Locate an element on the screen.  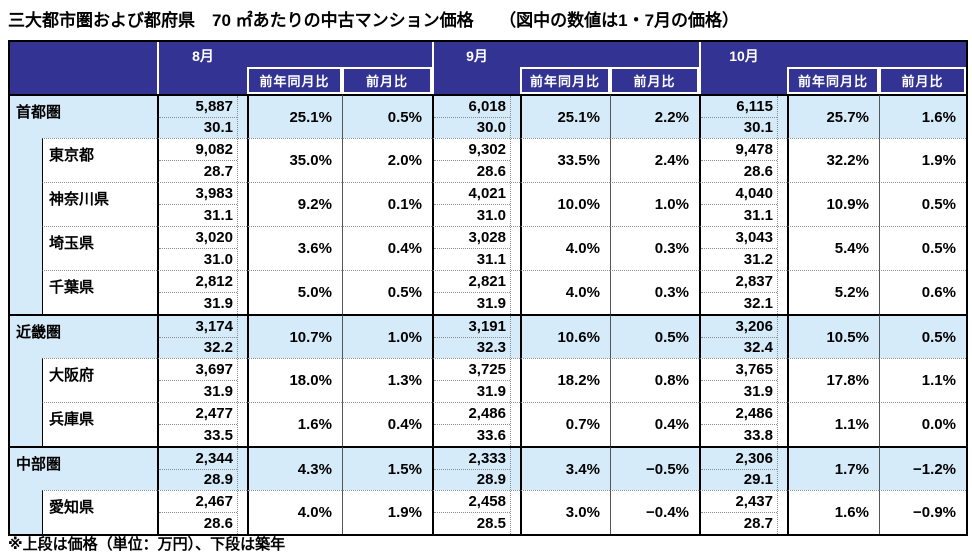
prefecture-label: 愛知県 is located at coordinates (99, 512).